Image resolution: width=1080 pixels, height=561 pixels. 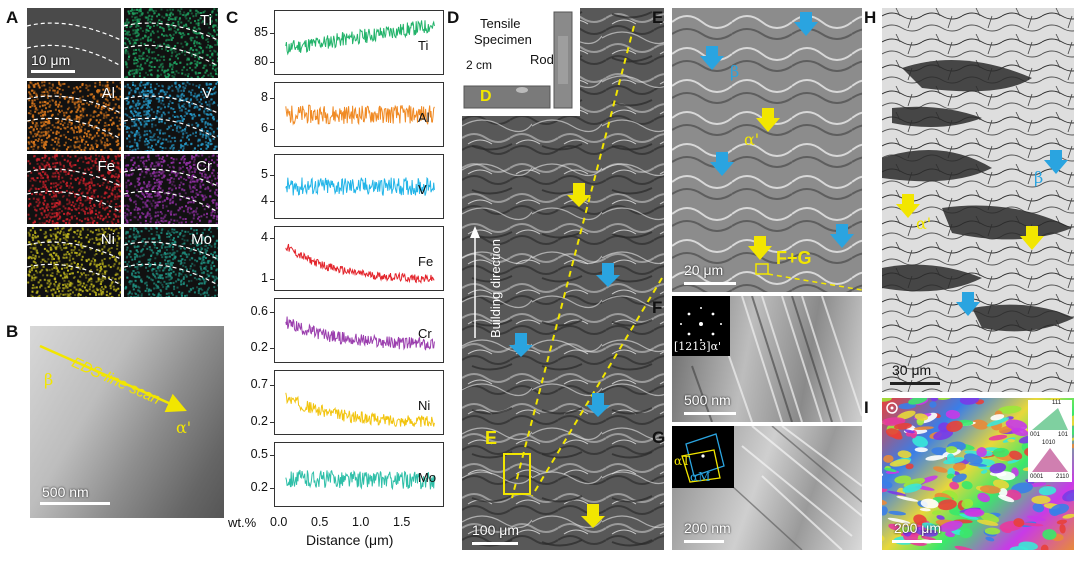 I want to click on y-tick: 4, so click(x=264, y=237).